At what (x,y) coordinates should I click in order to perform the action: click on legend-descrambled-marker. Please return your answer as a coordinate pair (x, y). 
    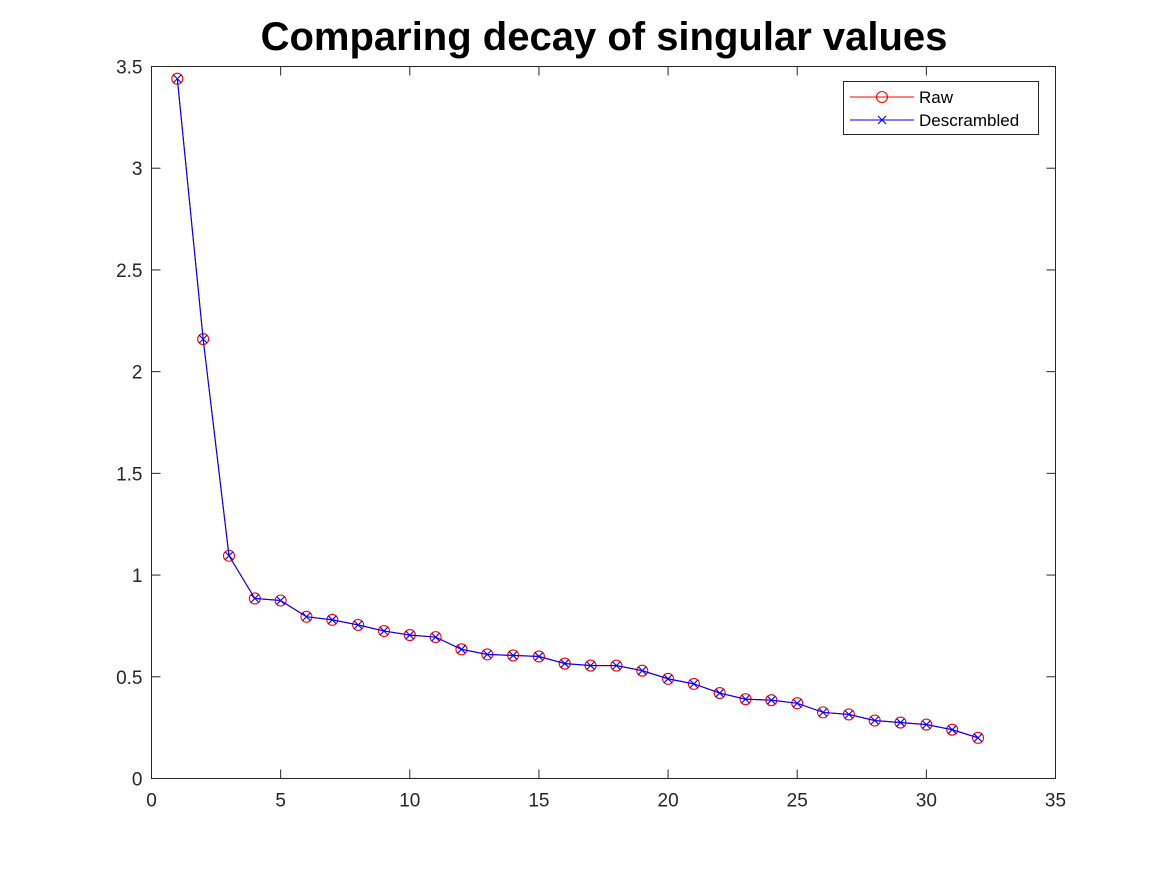
    Looking at the image, I should click on (882, 120).